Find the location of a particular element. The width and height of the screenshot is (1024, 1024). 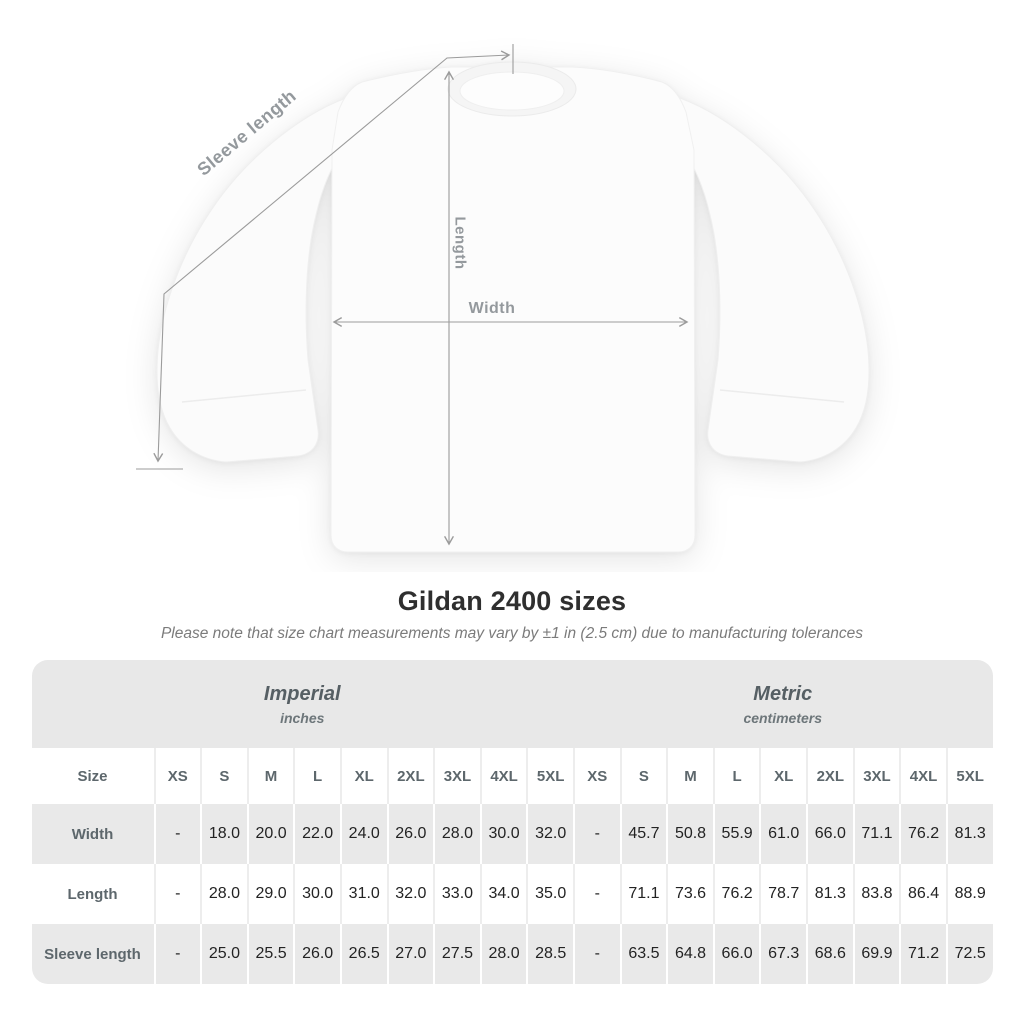

width-label: Width is located at coordinates (492, 308).